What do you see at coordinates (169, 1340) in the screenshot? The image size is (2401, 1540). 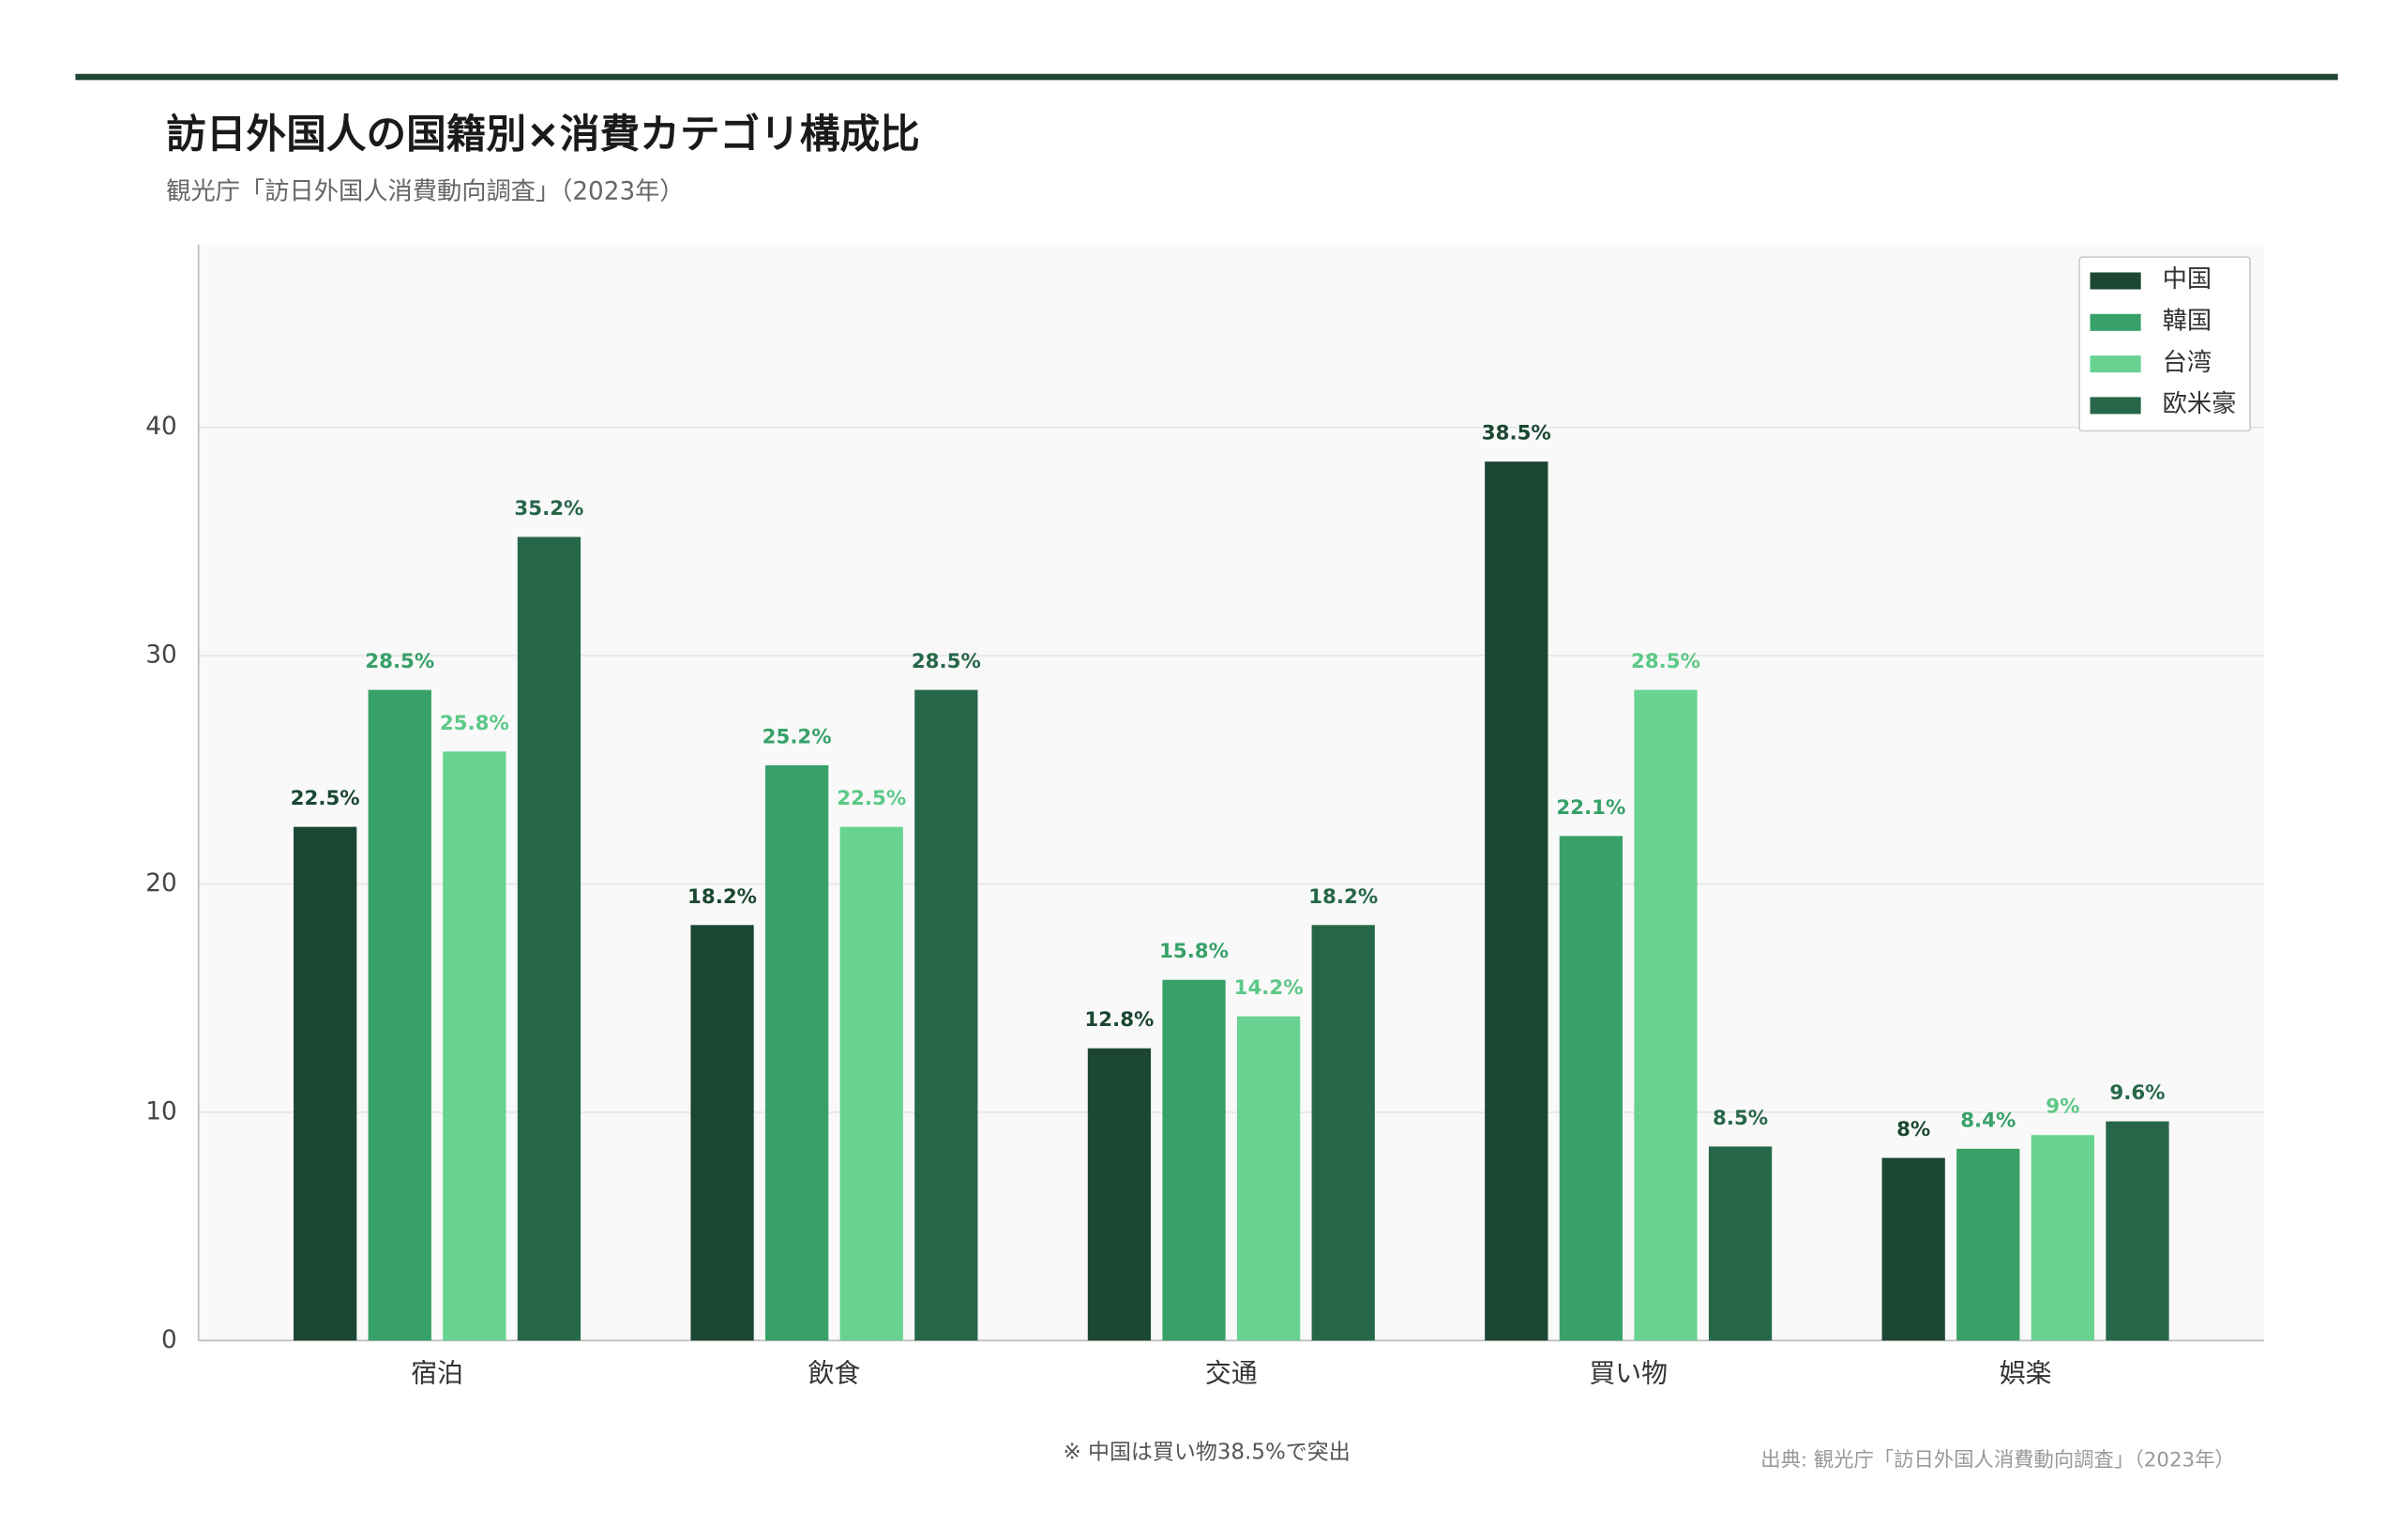 I see `y-tick-label: 0` at bounding box center [169, 1340].